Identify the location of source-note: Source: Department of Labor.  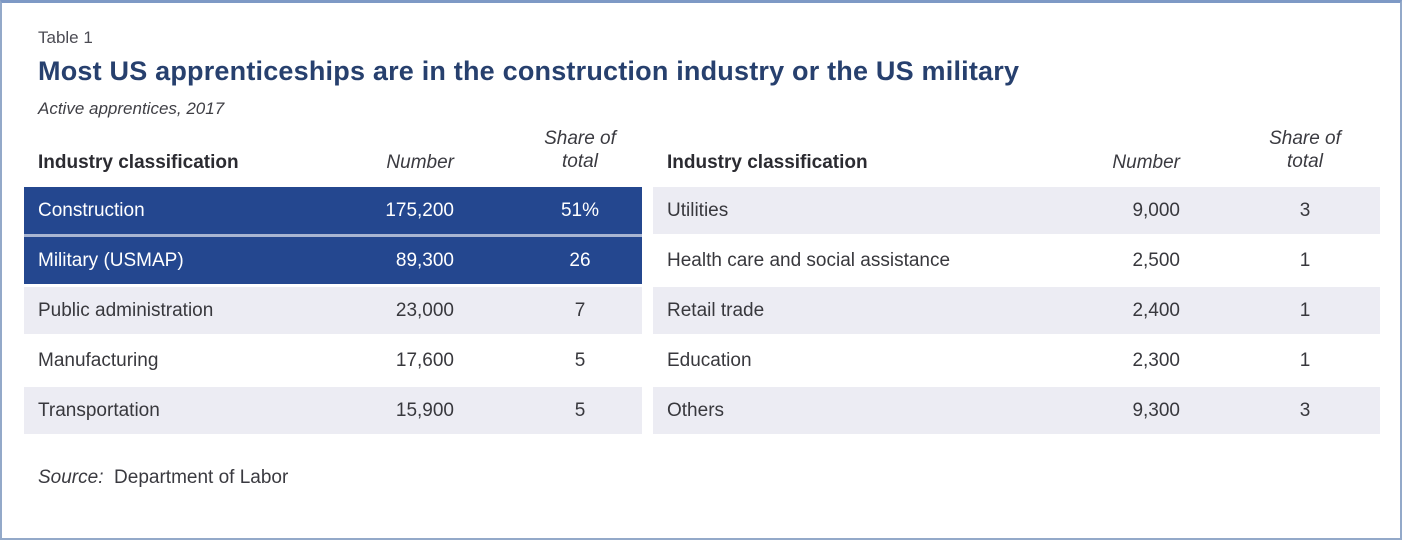
(709, 478).